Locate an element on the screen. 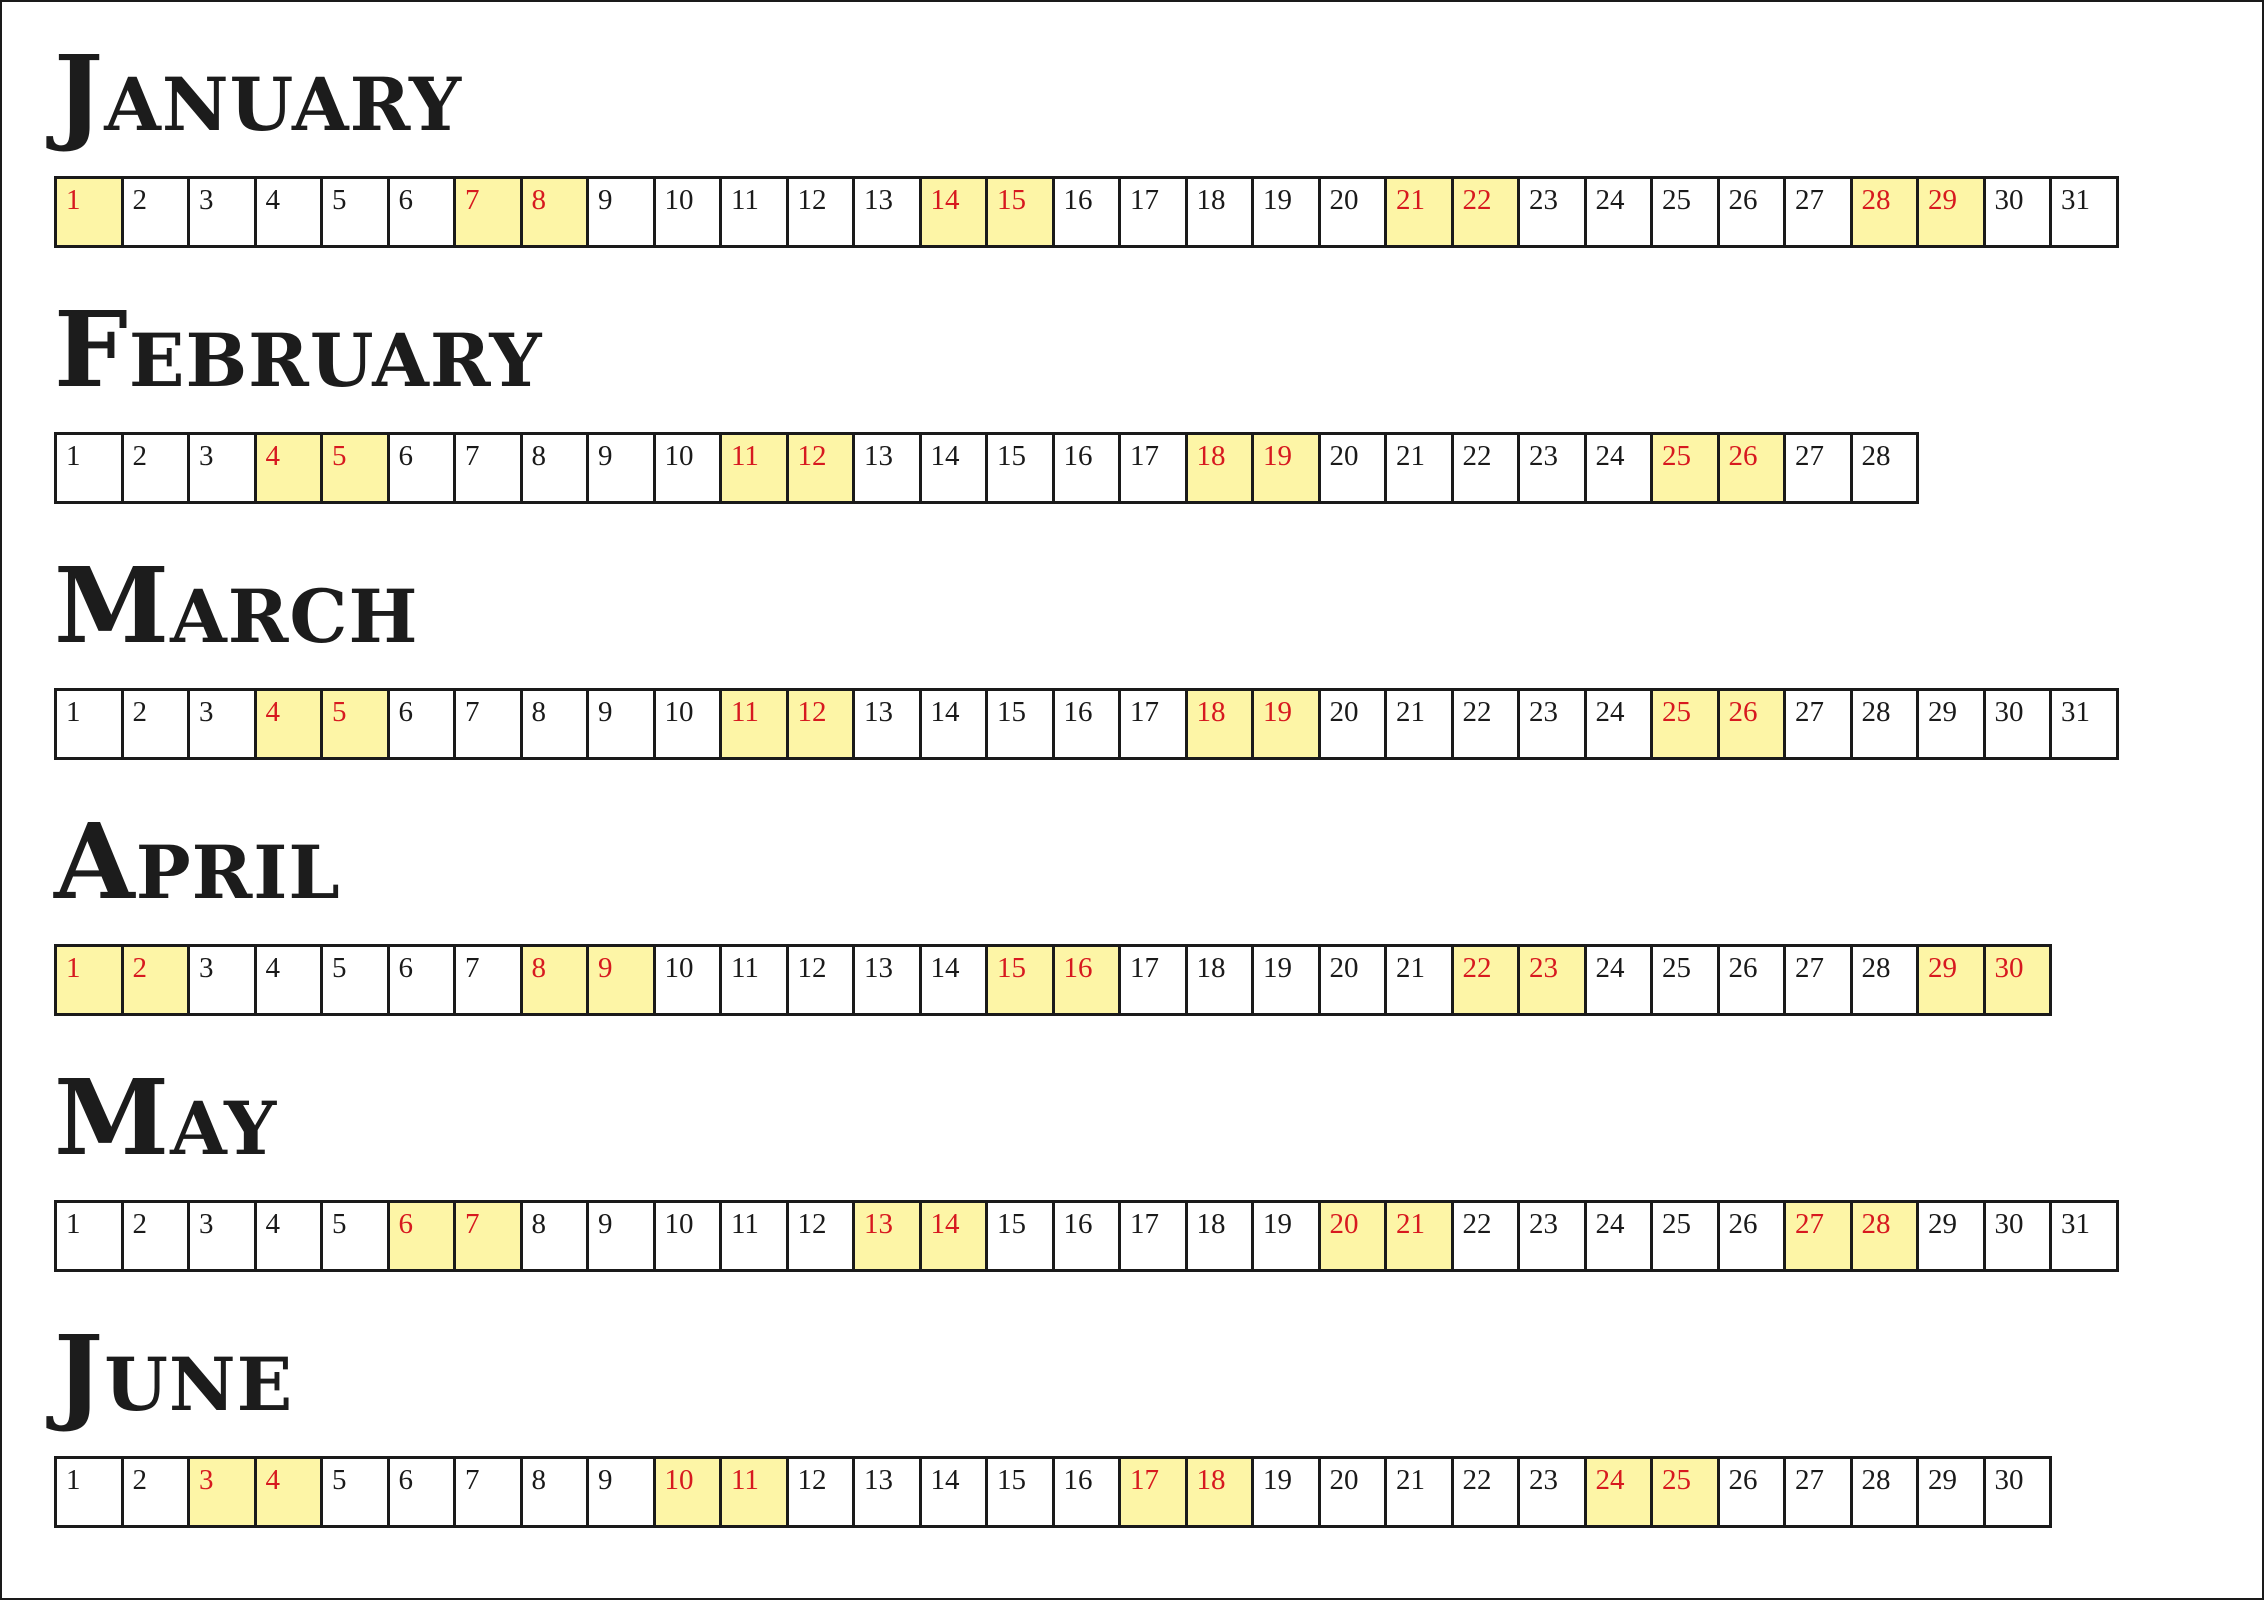 The image size is (2264, 1600). weekend-day-cell: 21 is located at coordinates (1420, 1236).